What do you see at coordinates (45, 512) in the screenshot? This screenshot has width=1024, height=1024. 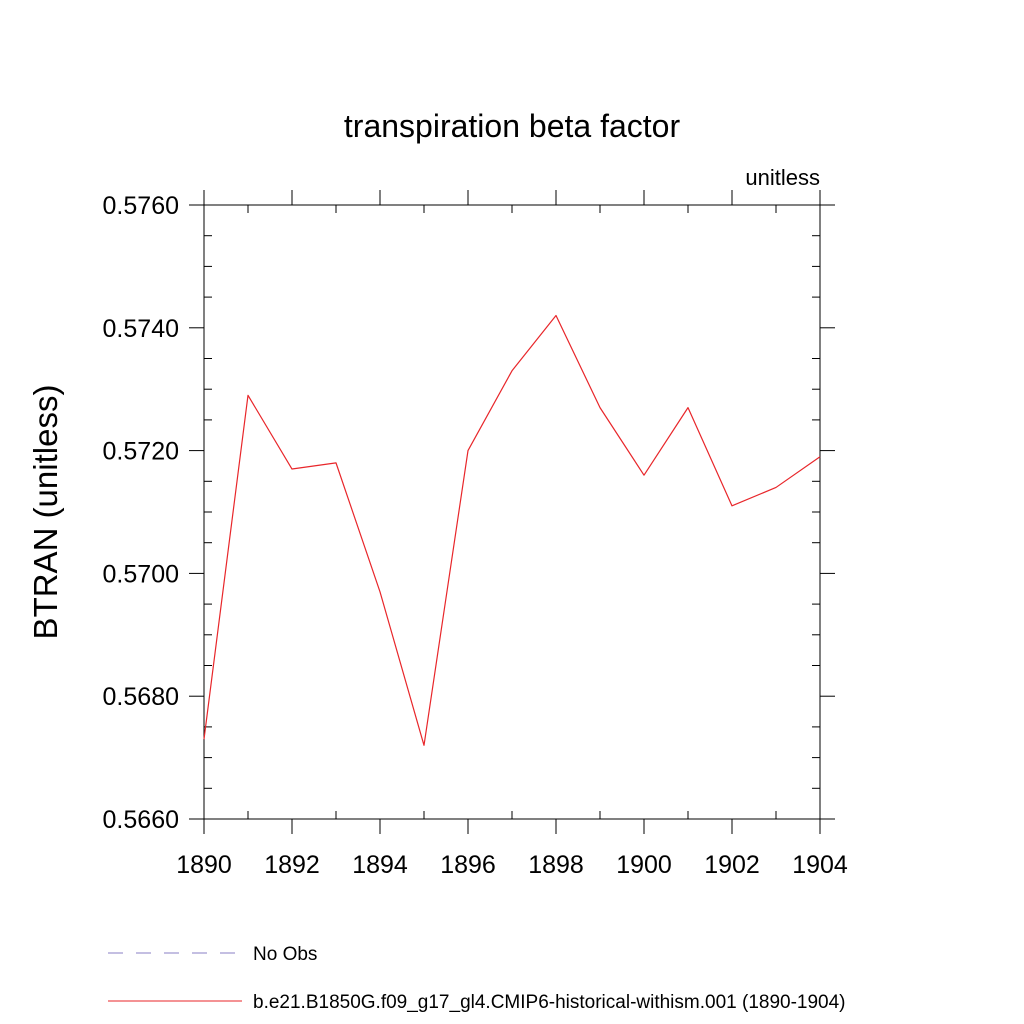 I see `y-axis-label: BTRAN (unitless)` at bounding box center [45, 512].